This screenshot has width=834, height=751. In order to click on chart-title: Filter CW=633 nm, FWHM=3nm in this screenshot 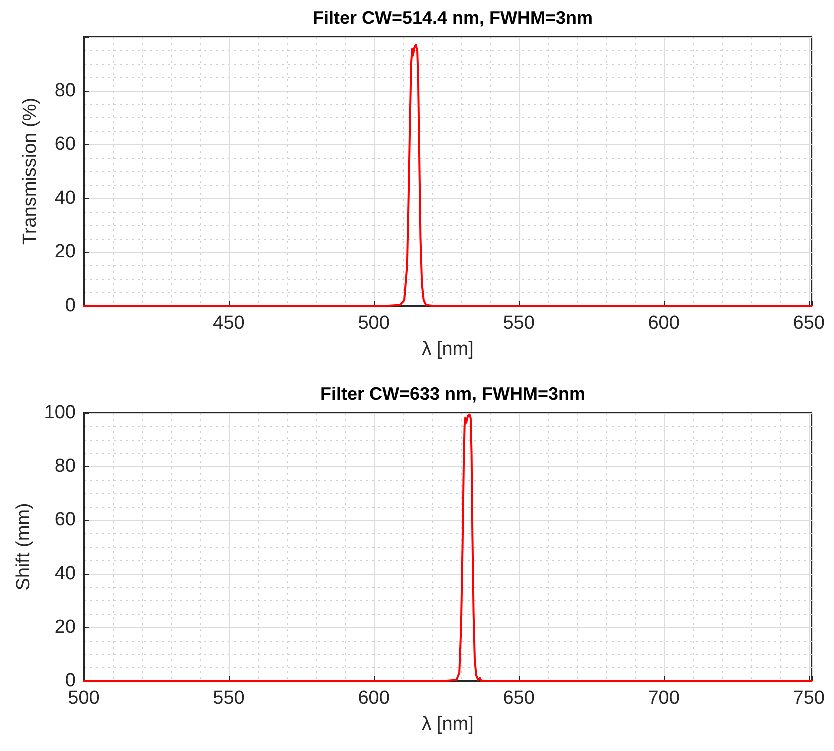, I will do `click(453, 394)`.